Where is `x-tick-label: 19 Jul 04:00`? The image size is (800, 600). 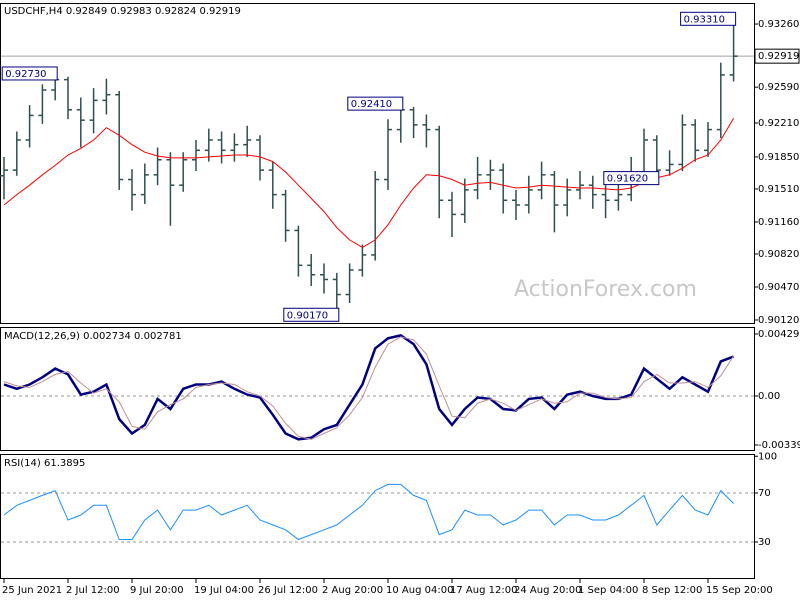
x-tick-label: 19 Jul 04:00 is located at coordinates (224, 590).